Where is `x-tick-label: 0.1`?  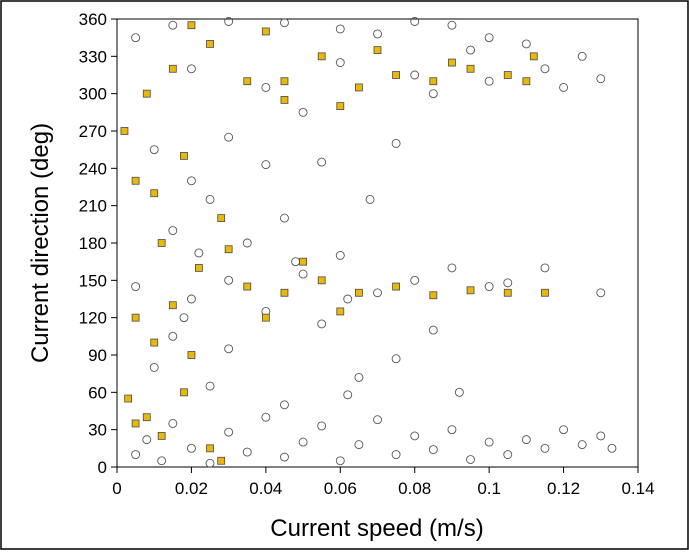 x-tick-label: 0.1 is located at coordinates (489, 488).